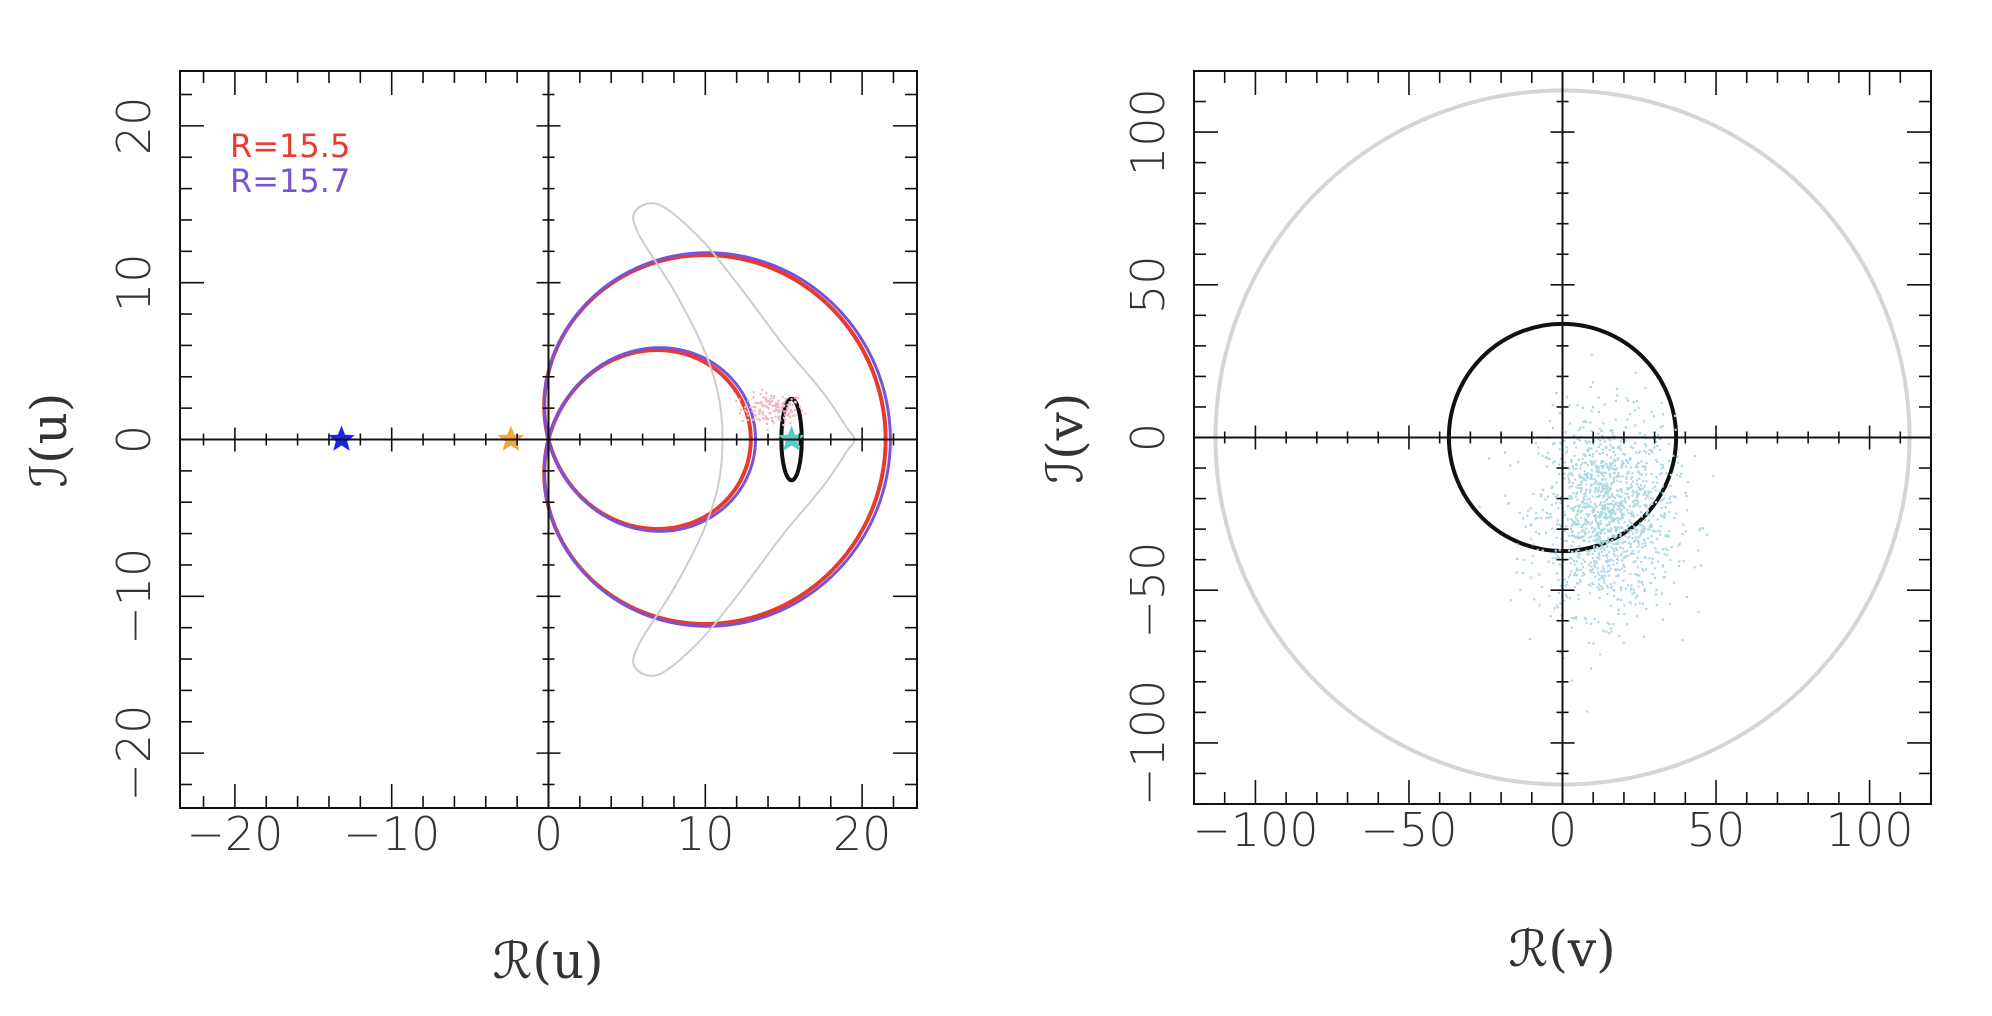 This screenshot has width=1992, height=1016. Describe the element at coordinates (1065, 438) in the screenshot. I see `right-y-axis-label: ℐ(v)` at that location.